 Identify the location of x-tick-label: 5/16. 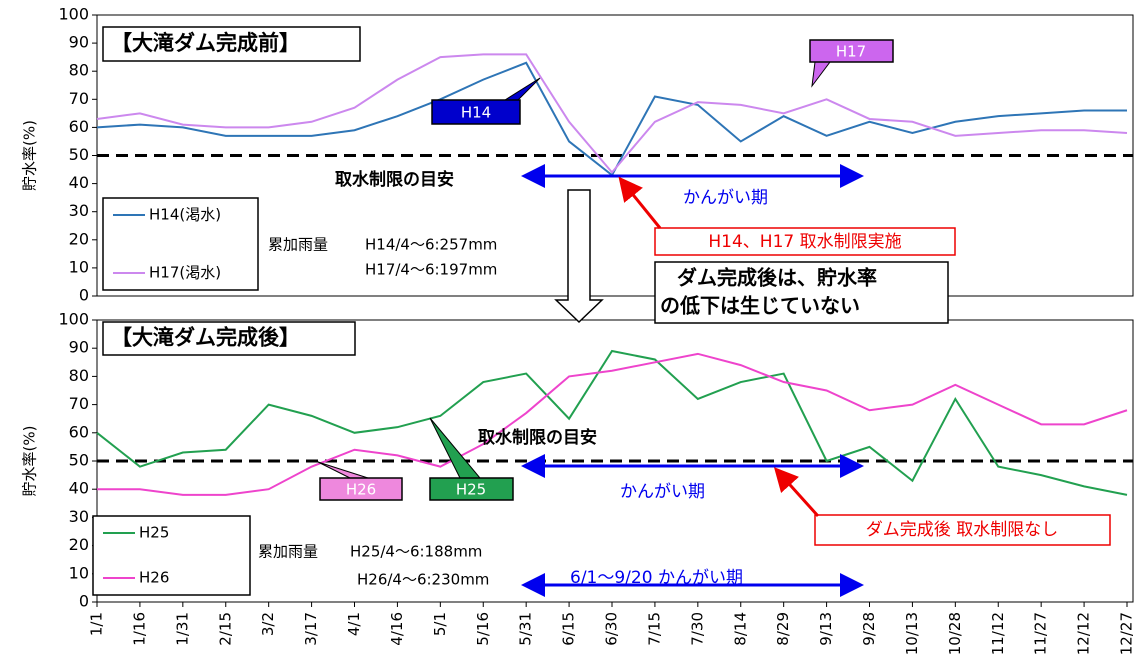
(483, 629).